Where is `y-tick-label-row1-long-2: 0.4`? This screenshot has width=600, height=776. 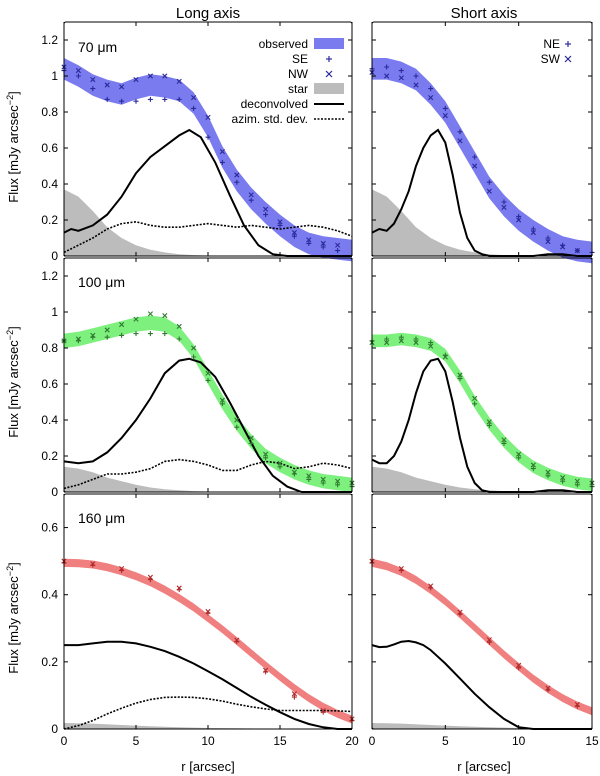
y-tick-label-row1-long-2: 0.4 is located at coordinates (49, 184).